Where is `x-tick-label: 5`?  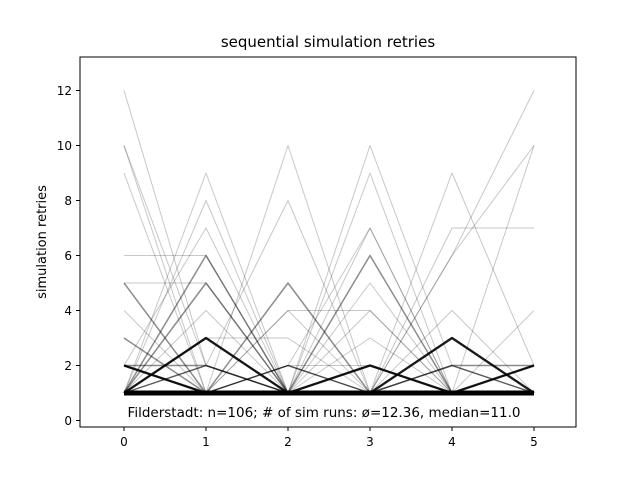 x-tick-label: 5 is located at coordinates (534, 442).